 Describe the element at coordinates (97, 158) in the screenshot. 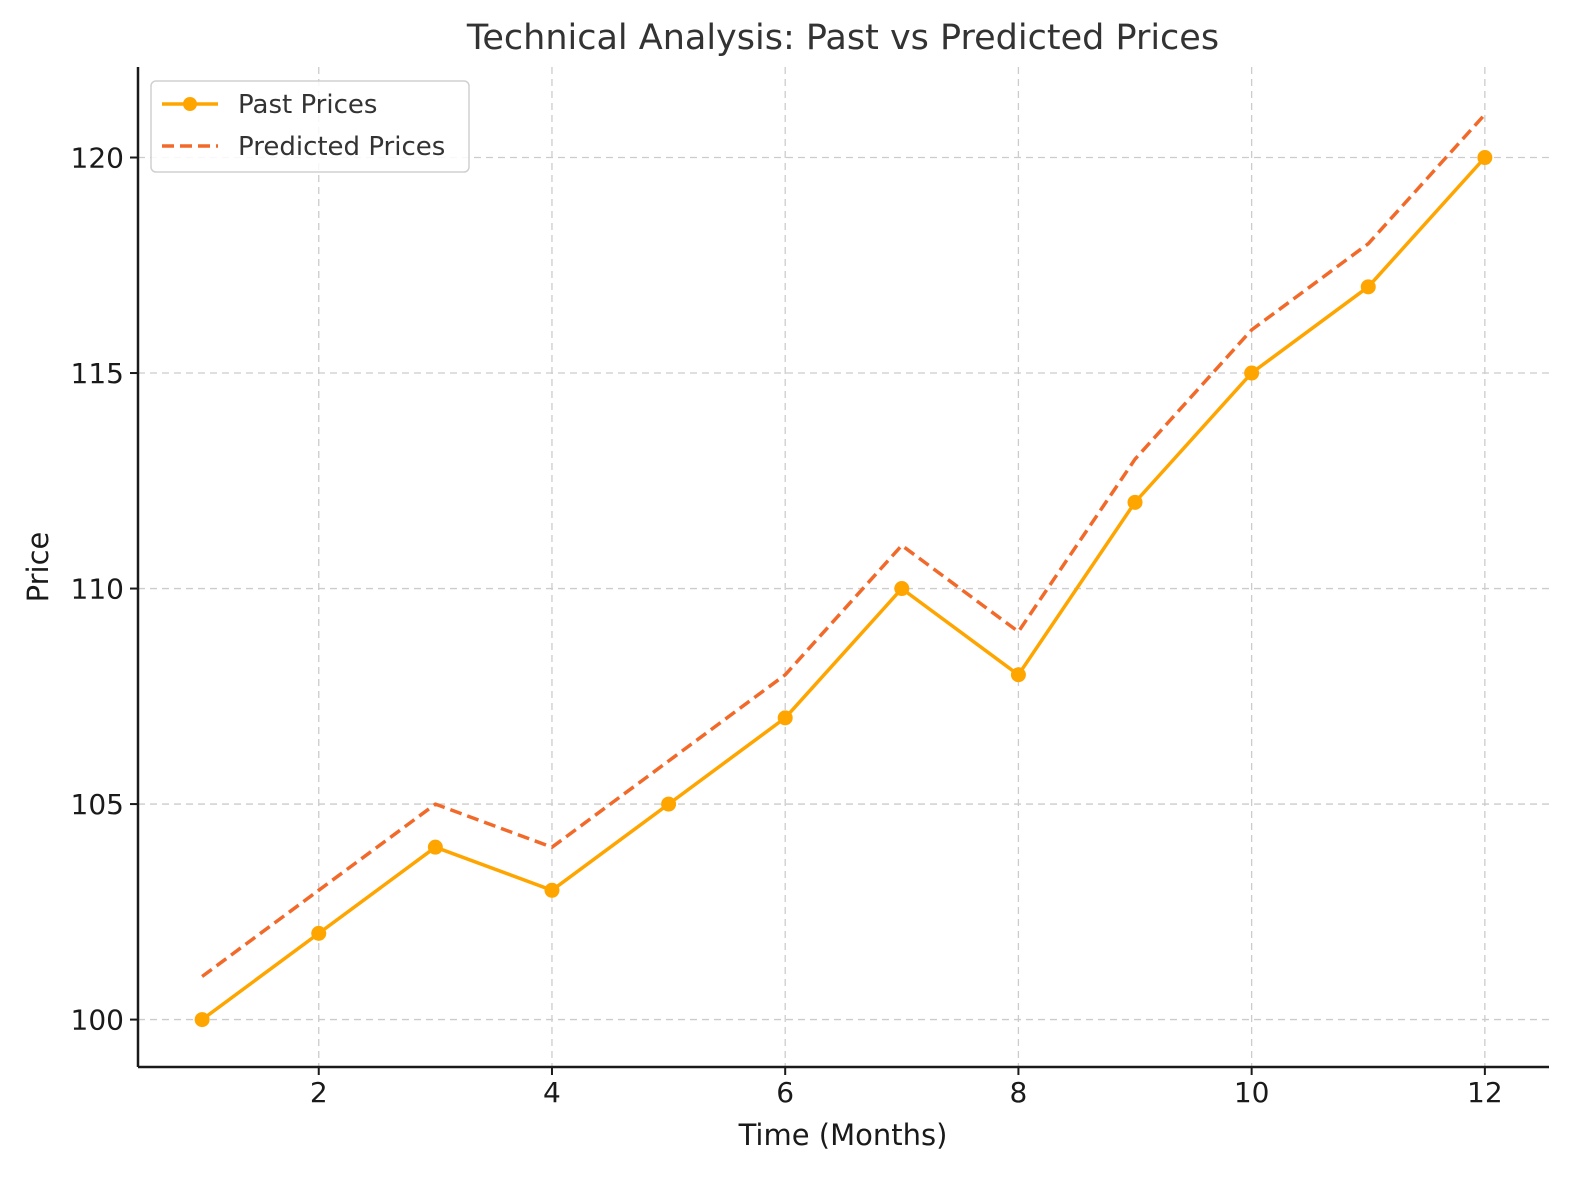

I see `y-tick-label: 120` at that location.